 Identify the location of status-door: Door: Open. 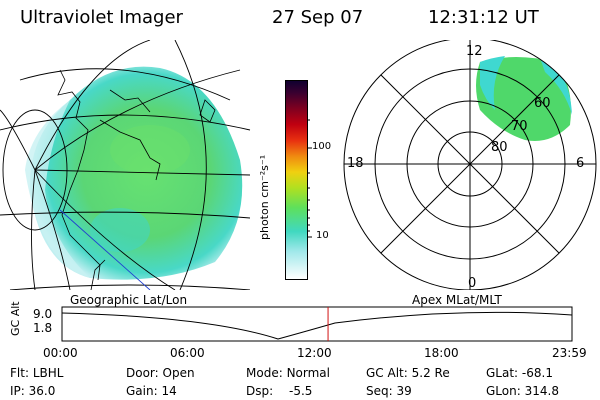
(160, 373).